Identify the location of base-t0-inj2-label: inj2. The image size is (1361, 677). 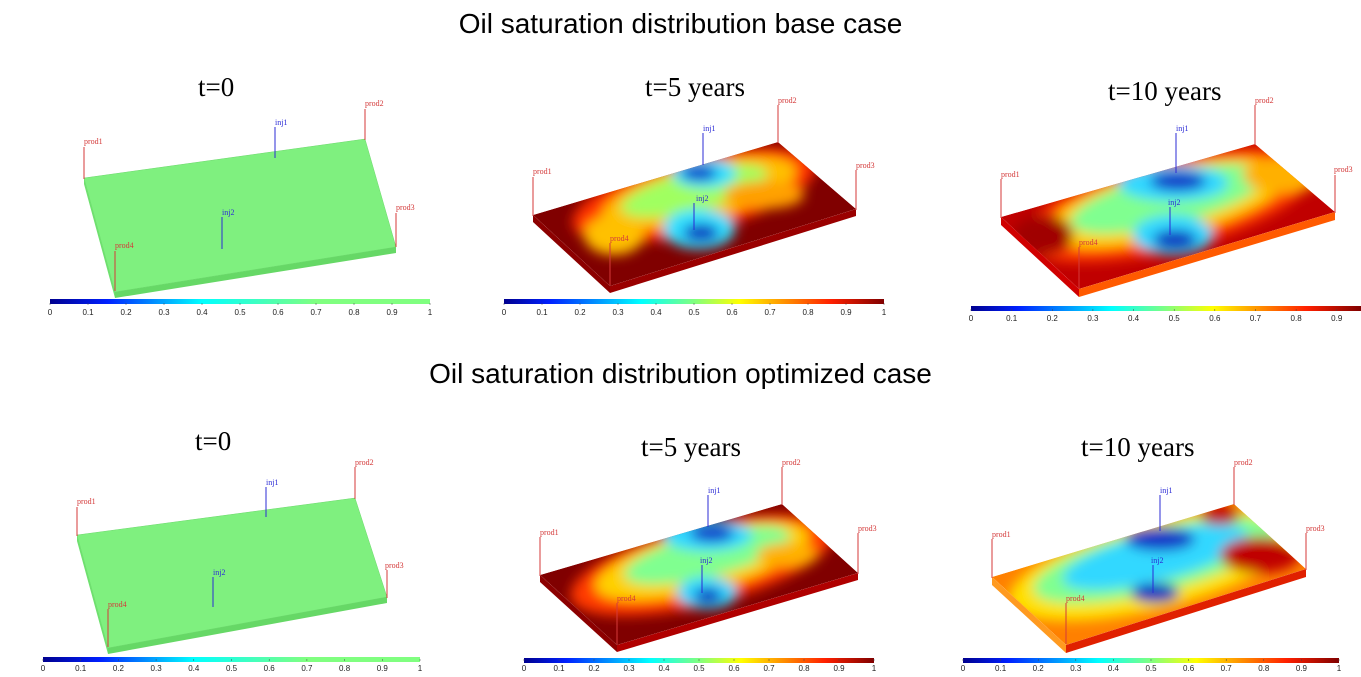
(228, 212).